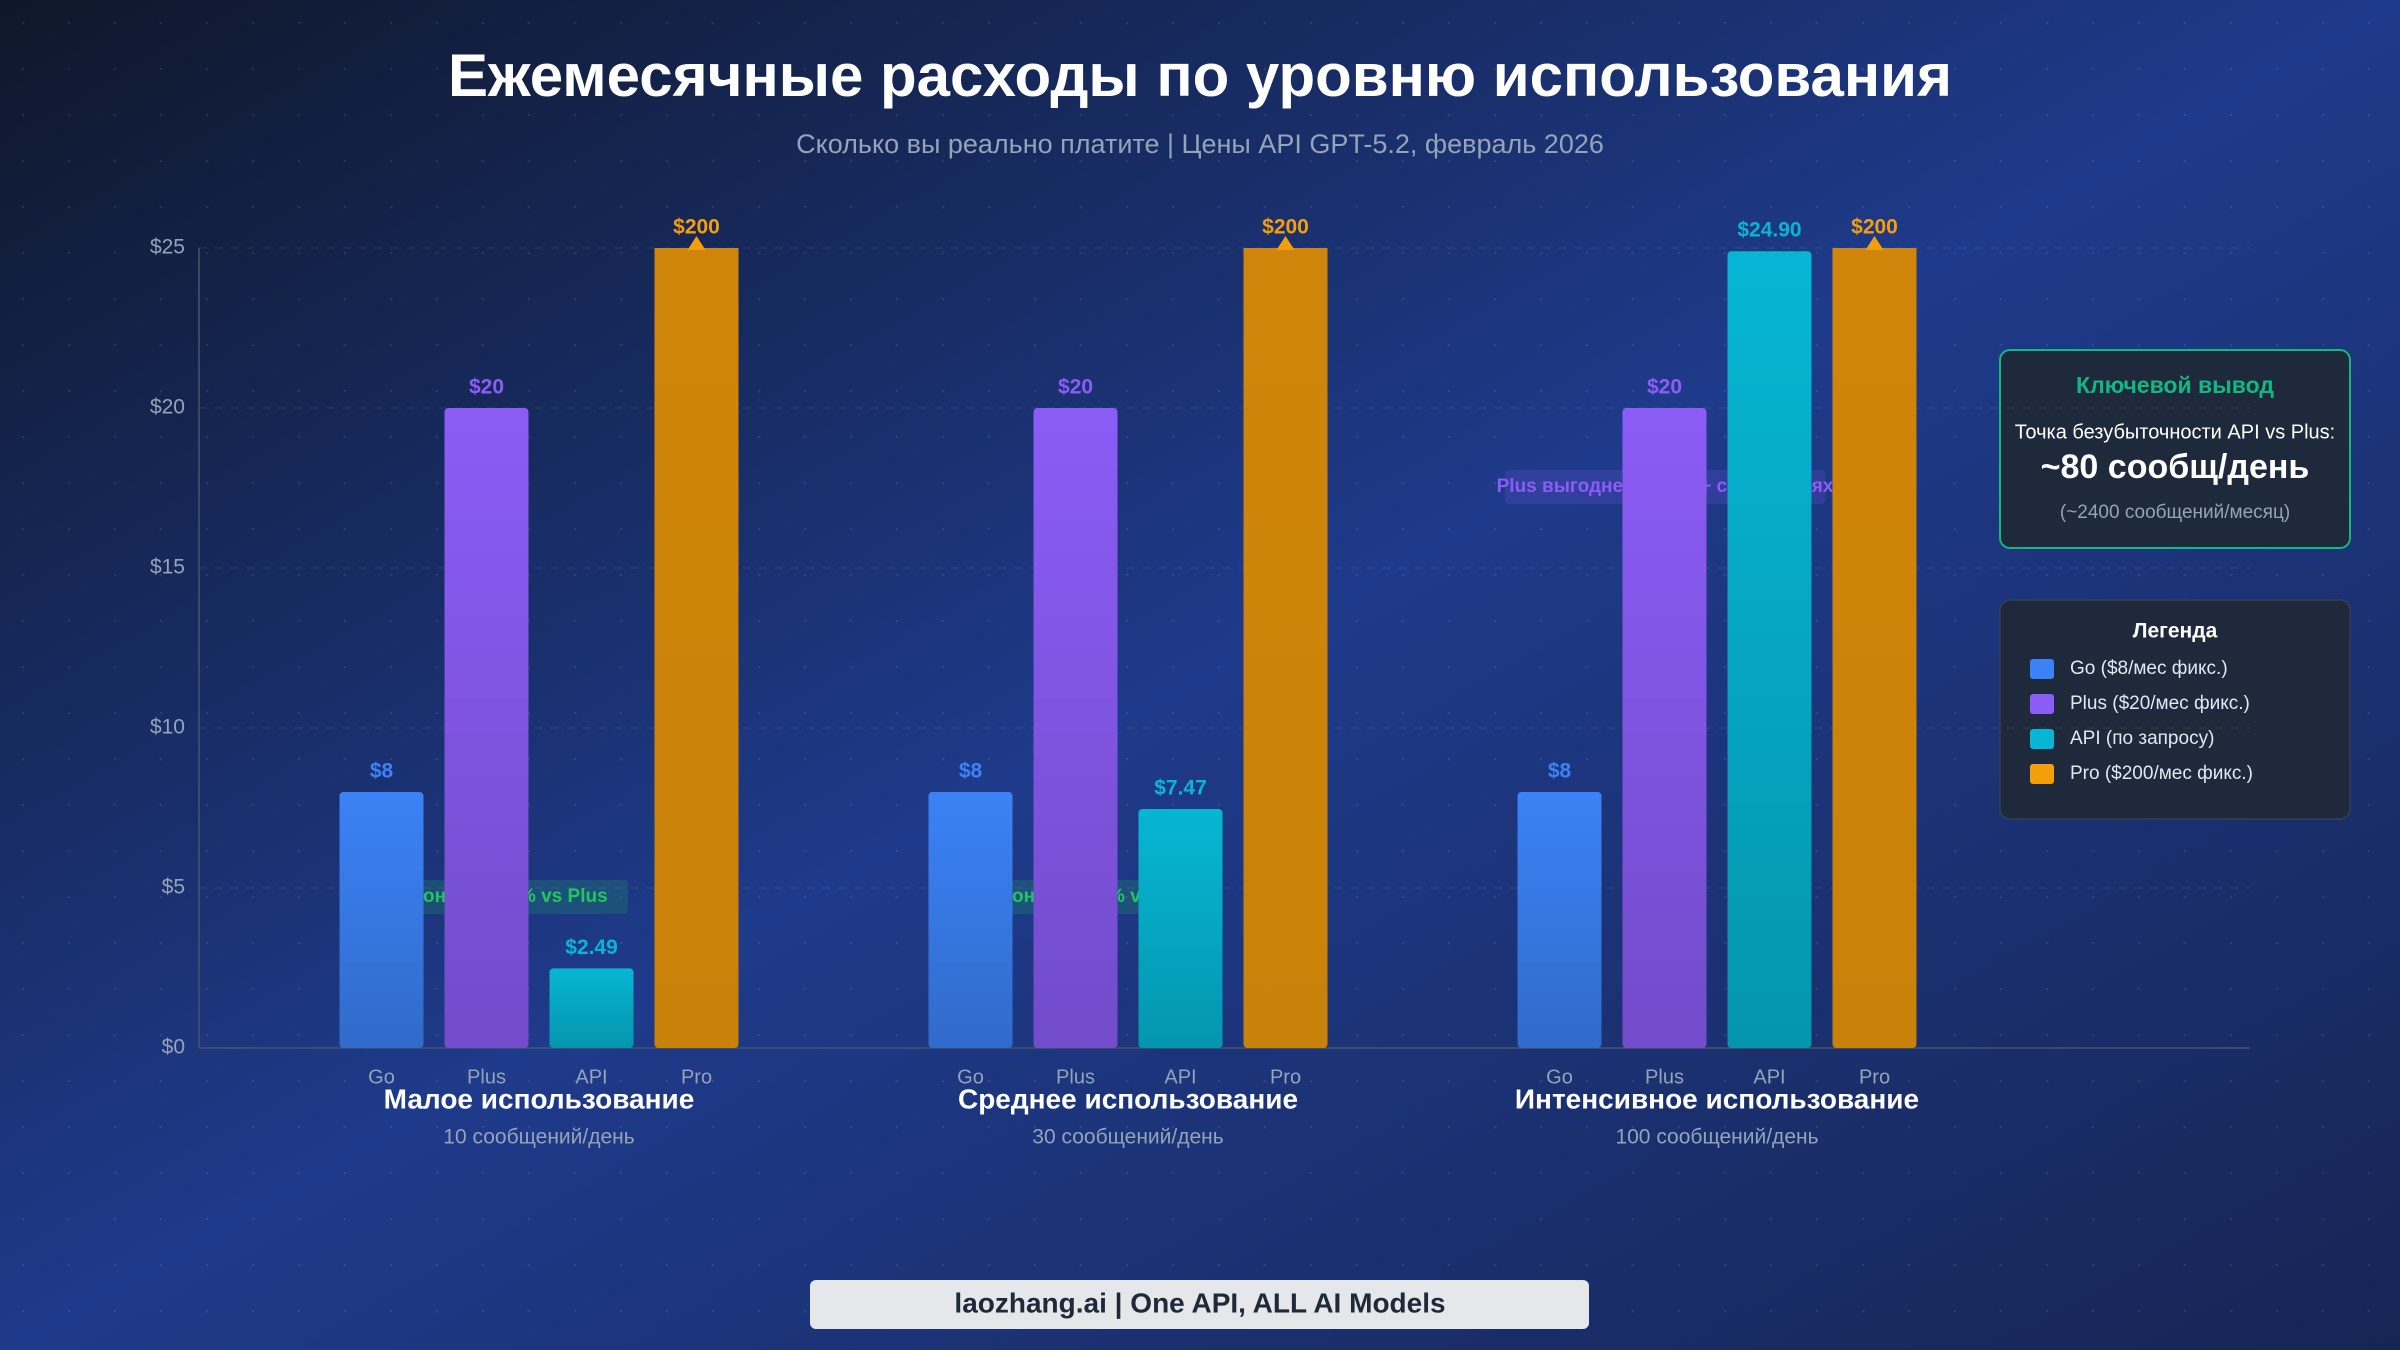 The width and height of the screenshot is (2400, 1350). Describe the element at coordinates (167, 407) in the screenshot. I see `y-tick-label: $20` at that location.